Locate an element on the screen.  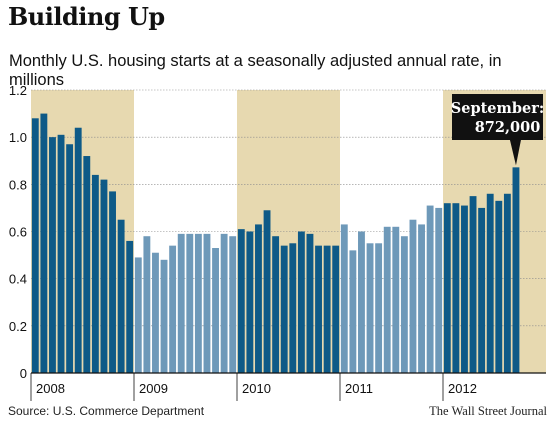
source-note: Source: U.S. Commerce Department is located at coordinates (106, 411).